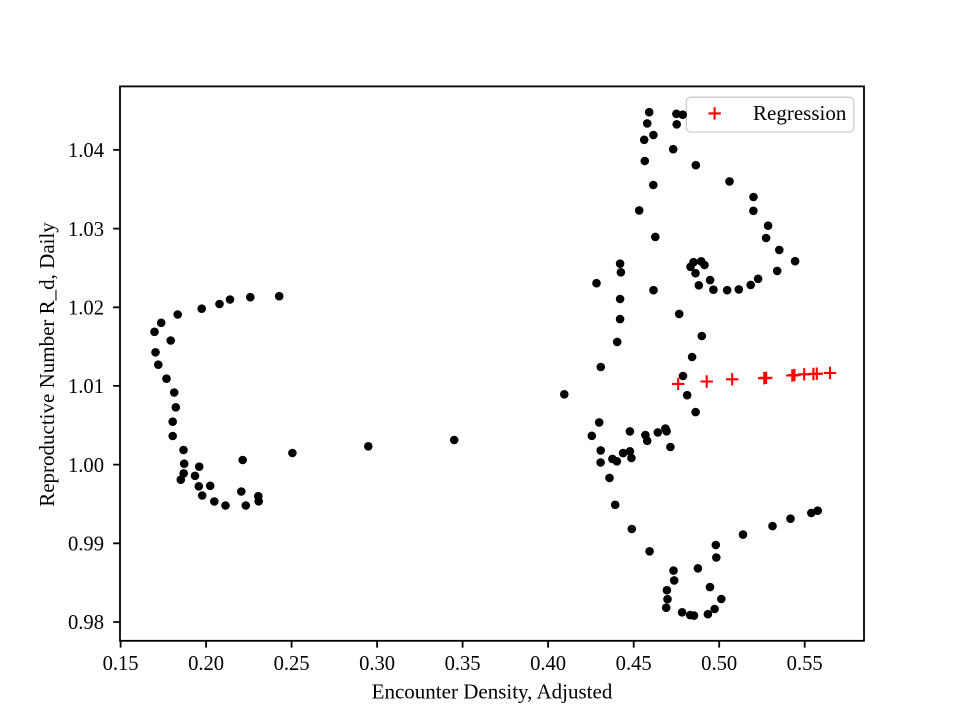  What do you see at coordinates (206, 664) in the screenshot?
I see `svg-text: 0.20` at bounding box center [206, 664].